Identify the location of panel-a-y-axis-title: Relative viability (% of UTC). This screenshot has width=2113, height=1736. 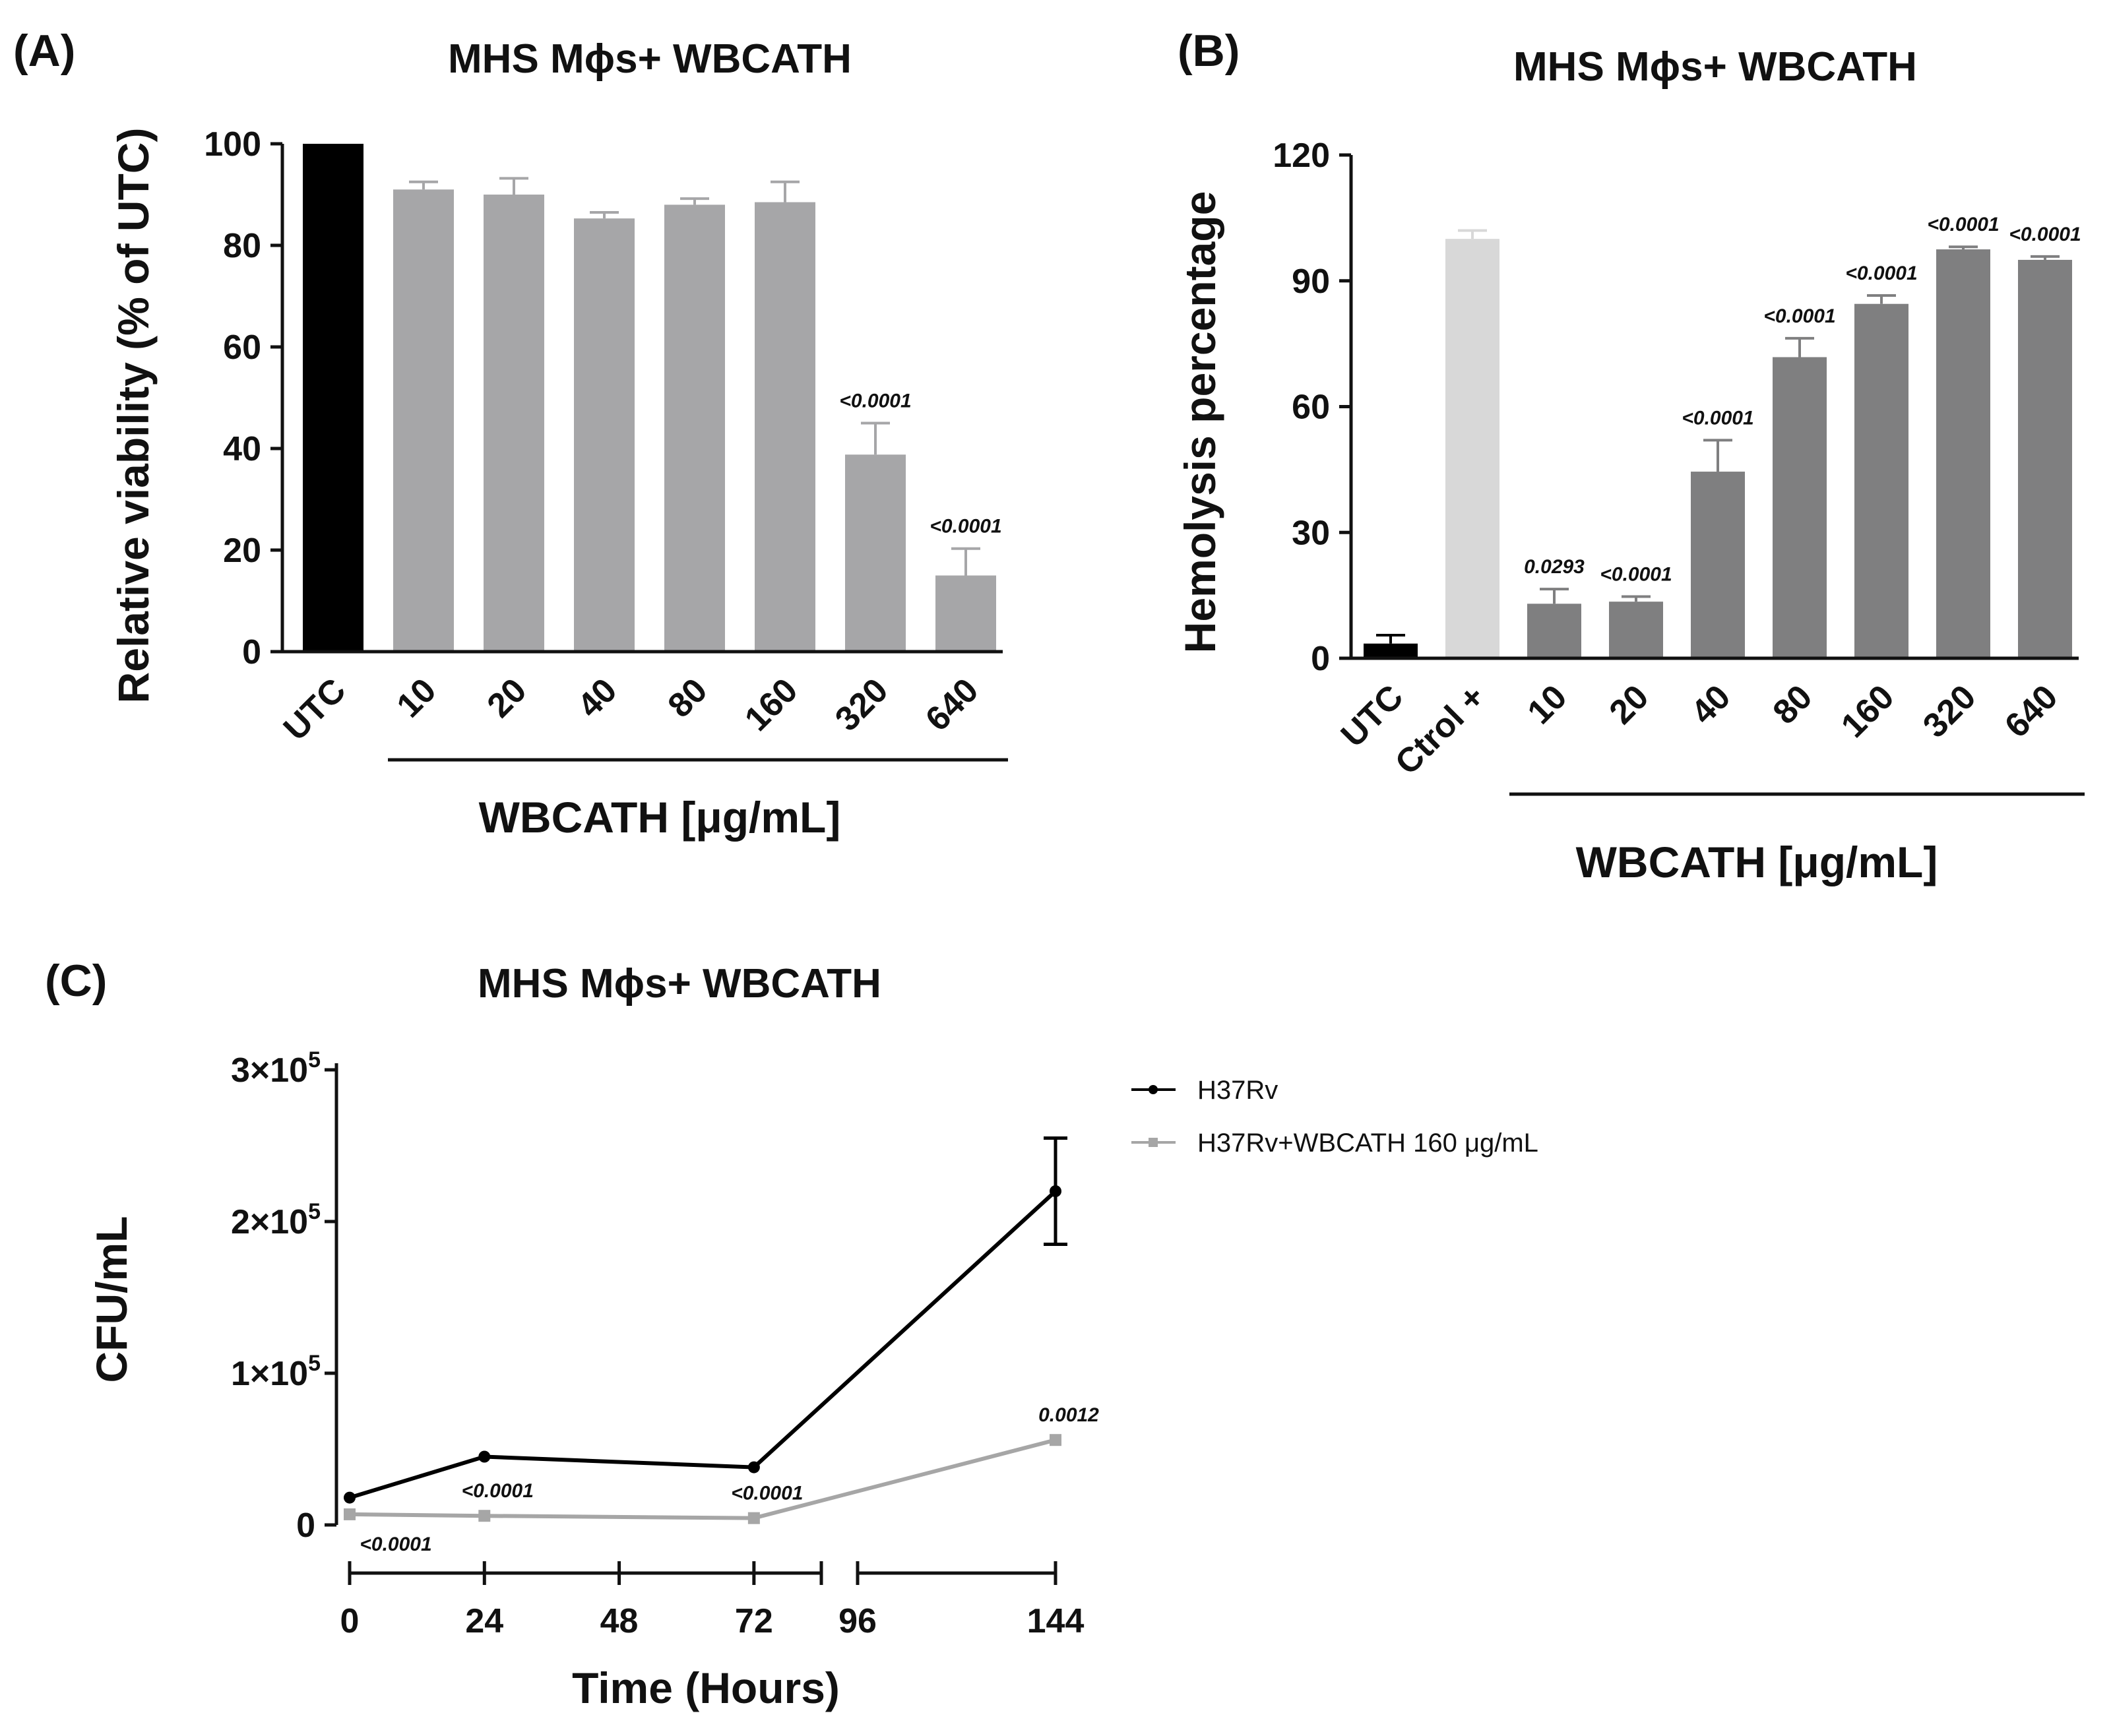
(133, 416).